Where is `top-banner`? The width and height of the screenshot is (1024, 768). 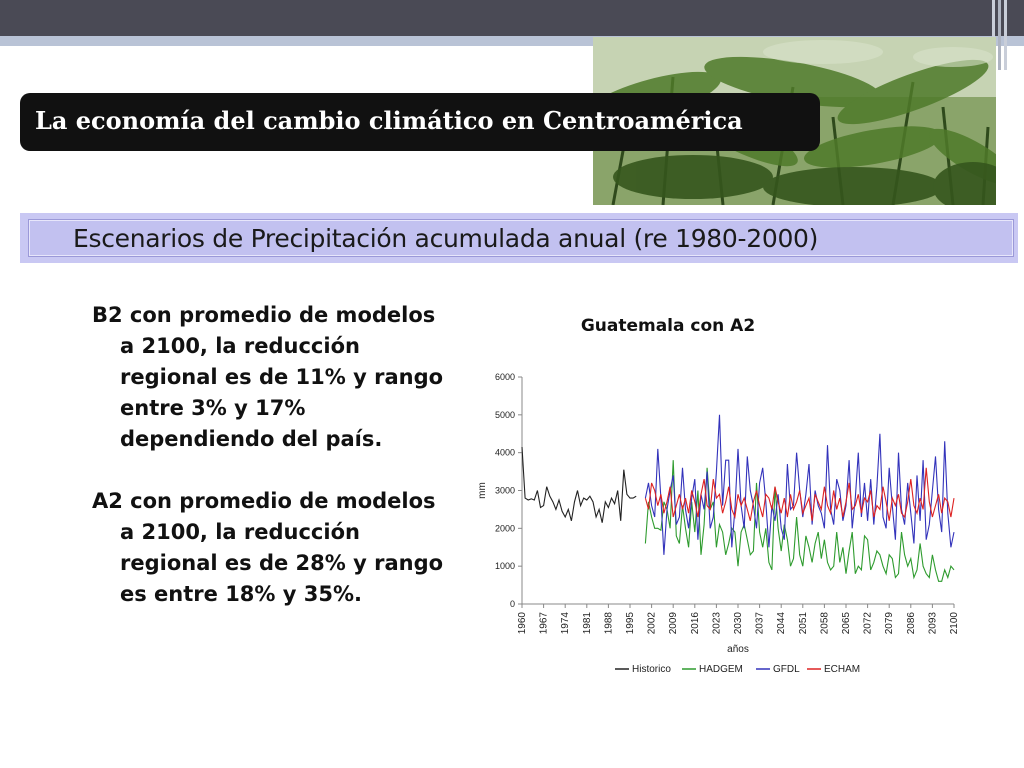 top-banner is located at coordinates (512, 18).